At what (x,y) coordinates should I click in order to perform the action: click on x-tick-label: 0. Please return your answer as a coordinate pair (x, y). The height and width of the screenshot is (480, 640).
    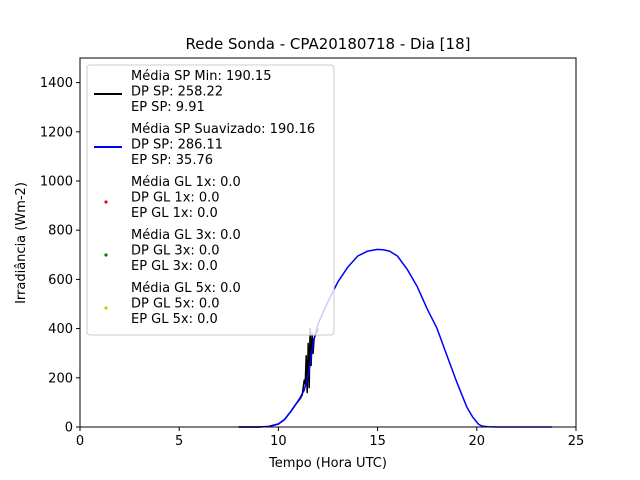
    Looking at the image, I should click on (80, 441).